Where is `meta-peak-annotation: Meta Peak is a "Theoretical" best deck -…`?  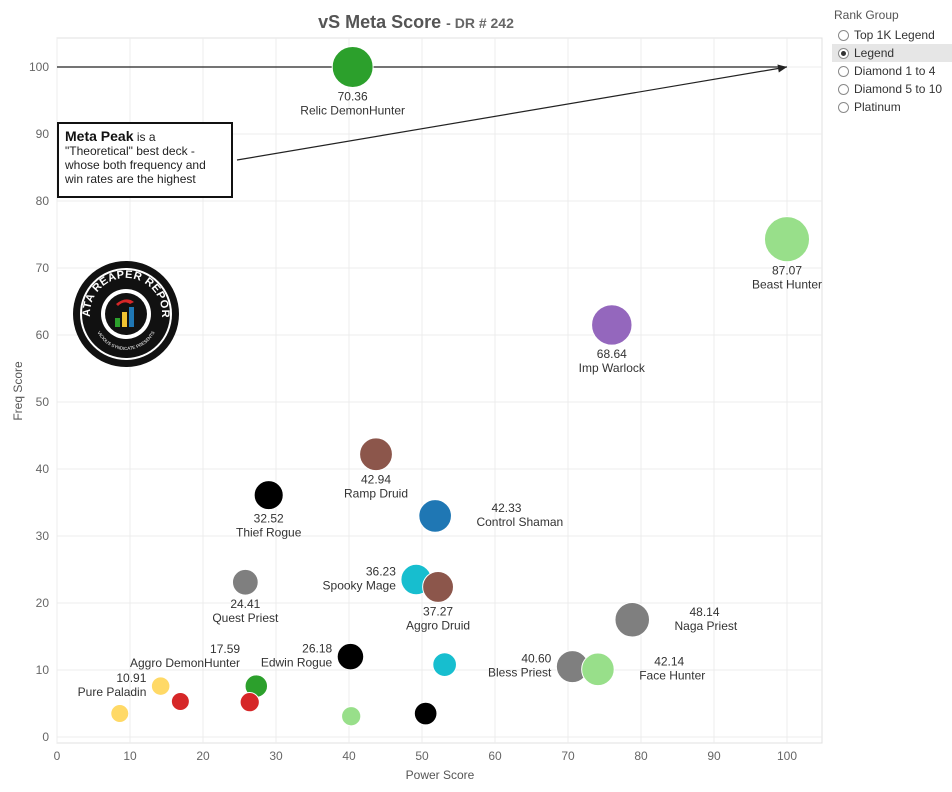 meta-peak-annotation: Meta Peak is a "Theoretical" best deck -… is located at coordinates (145, 160).